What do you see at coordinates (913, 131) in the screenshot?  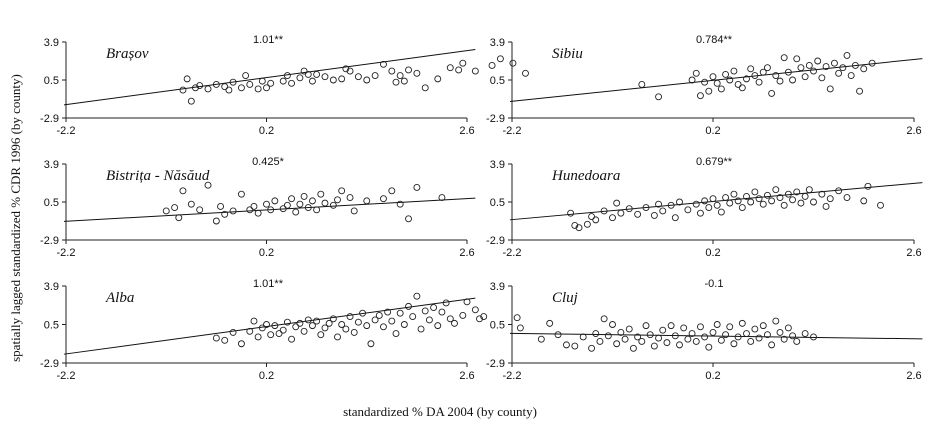 I see `x-tick-label: 2.6` at bounding box center [913, 131].